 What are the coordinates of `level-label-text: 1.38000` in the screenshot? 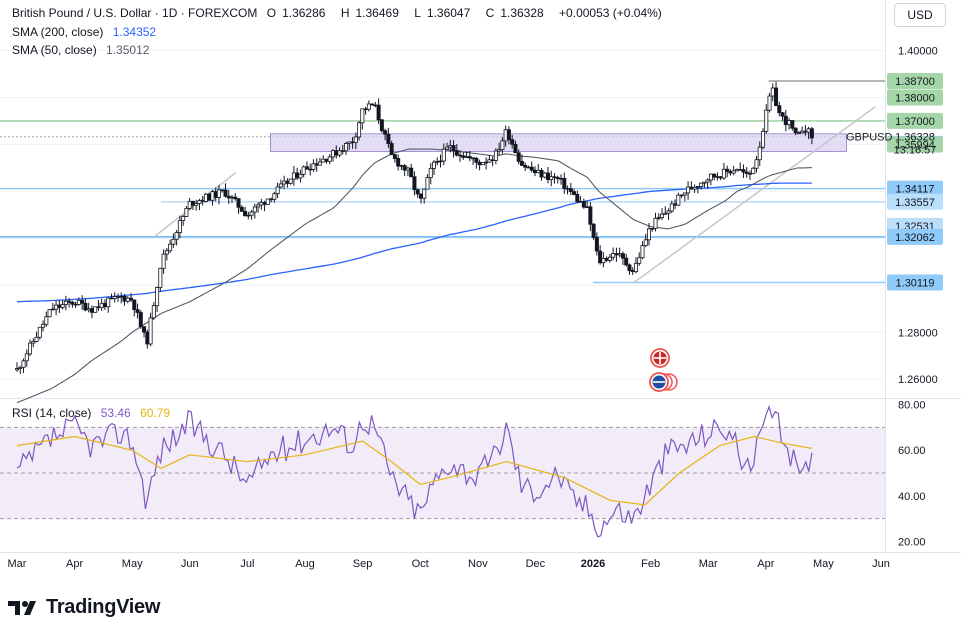 It's located at (915, 98).